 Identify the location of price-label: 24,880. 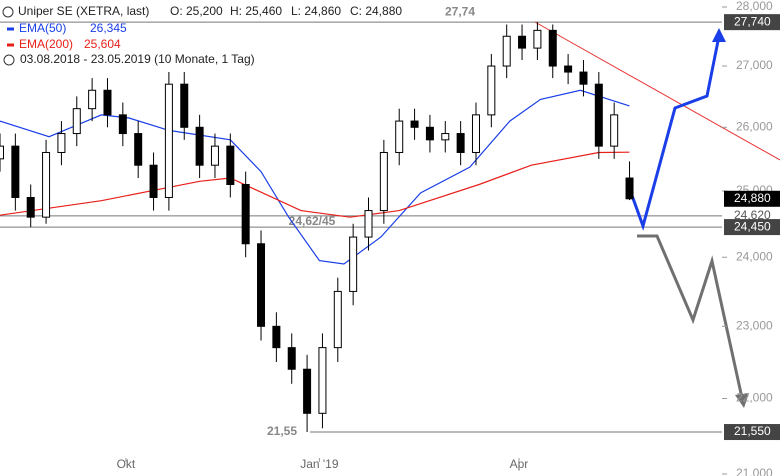
(752, 198).